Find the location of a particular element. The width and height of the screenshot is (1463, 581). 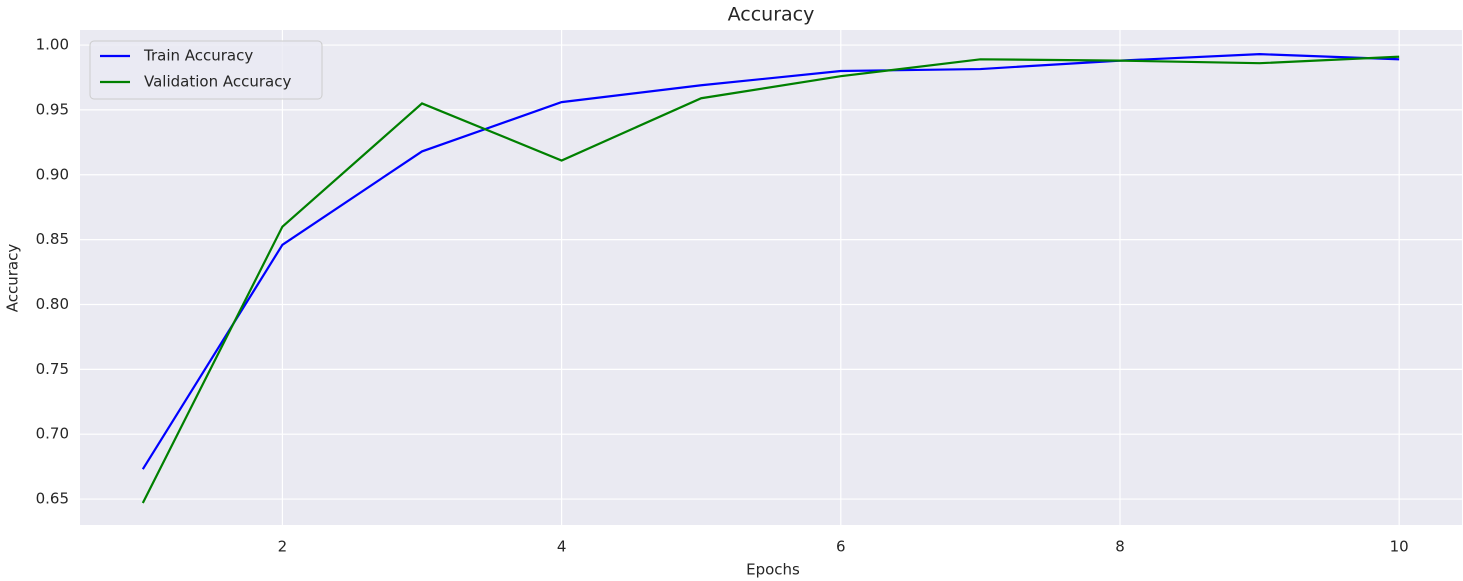

y-axis-label: Accuracy is located at coordinates (13, 278).